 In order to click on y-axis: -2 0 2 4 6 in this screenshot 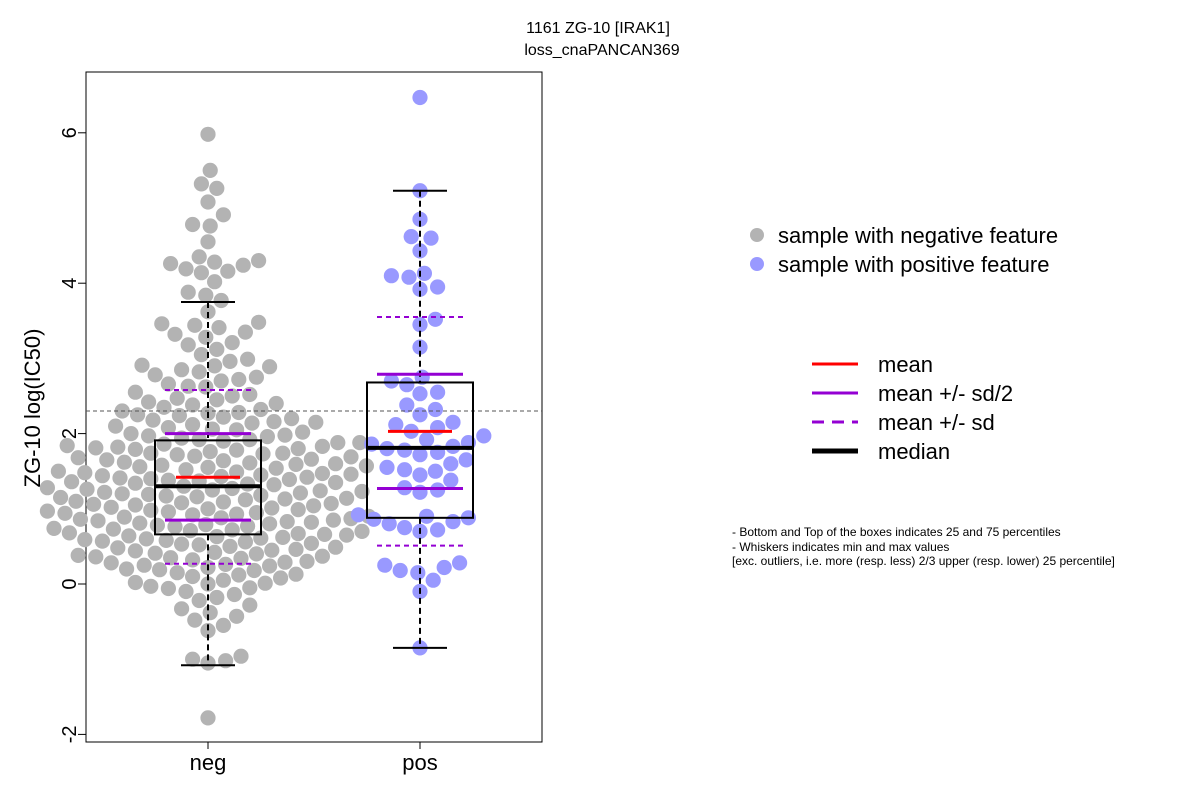, I will do `click(72, 435)`.